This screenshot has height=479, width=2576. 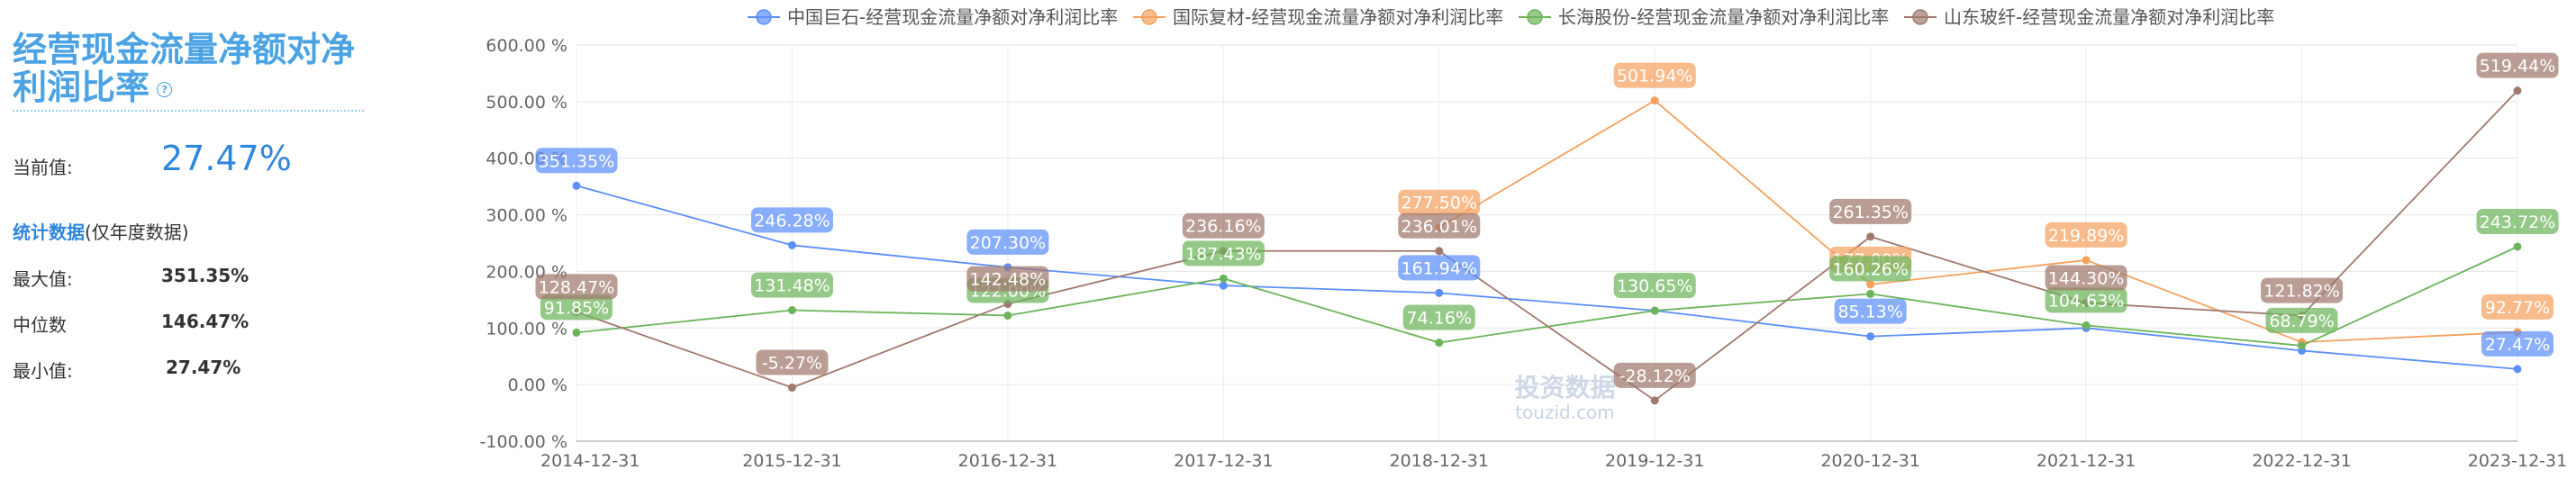 I want to click on data-label: 128.47%, so click(x=576, y=287).